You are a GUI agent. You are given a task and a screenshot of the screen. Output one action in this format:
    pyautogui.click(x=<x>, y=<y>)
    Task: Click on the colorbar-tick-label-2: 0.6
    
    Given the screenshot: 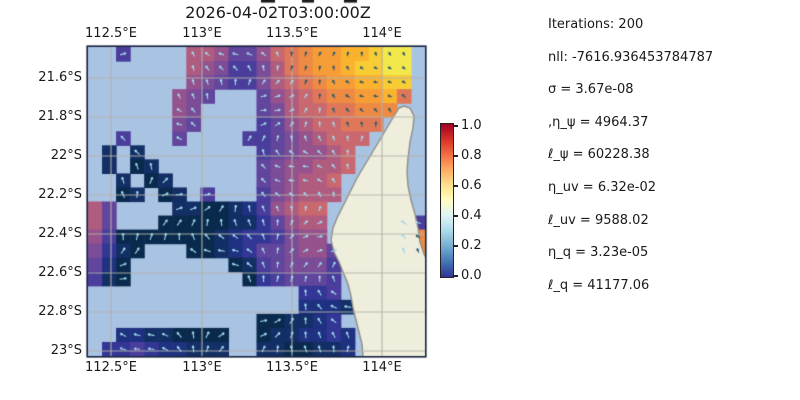 What is the action you would take?
    pyautogui.click(x=471, y=185)
    